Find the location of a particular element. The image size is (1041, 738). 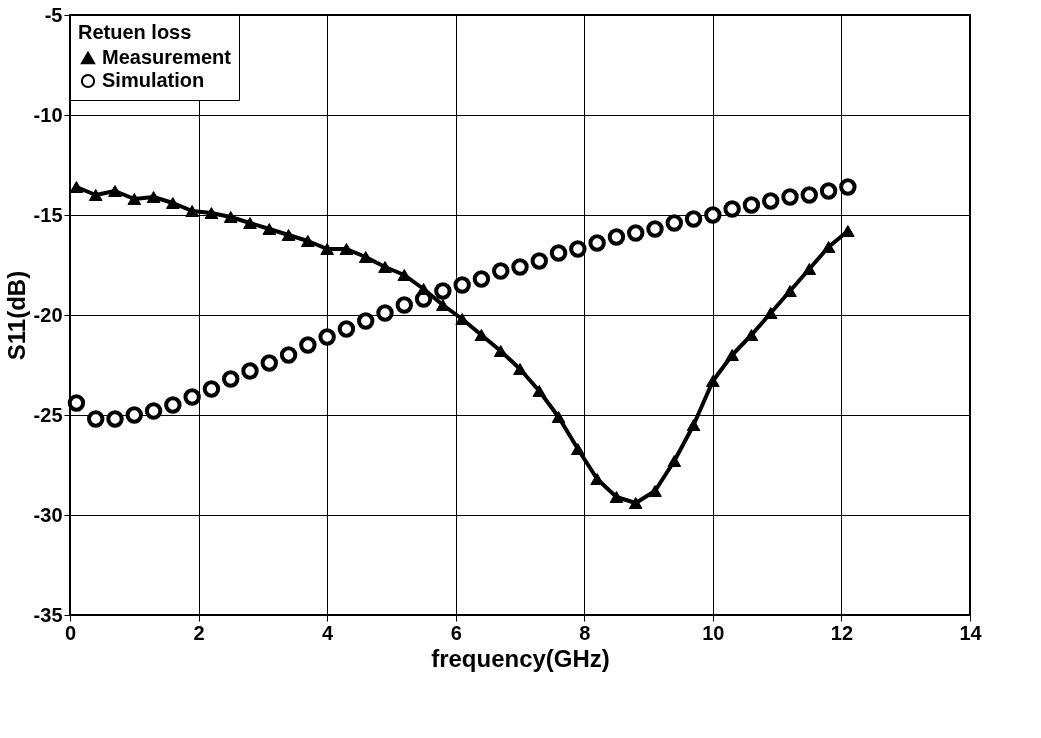

x-tick-label: 6 is located at coordinates (456, 632).